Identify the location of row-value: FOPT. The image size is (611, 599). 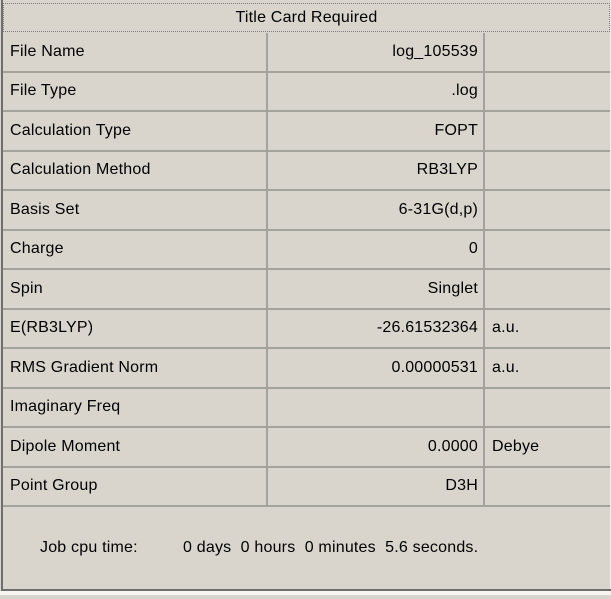
(376, 132).